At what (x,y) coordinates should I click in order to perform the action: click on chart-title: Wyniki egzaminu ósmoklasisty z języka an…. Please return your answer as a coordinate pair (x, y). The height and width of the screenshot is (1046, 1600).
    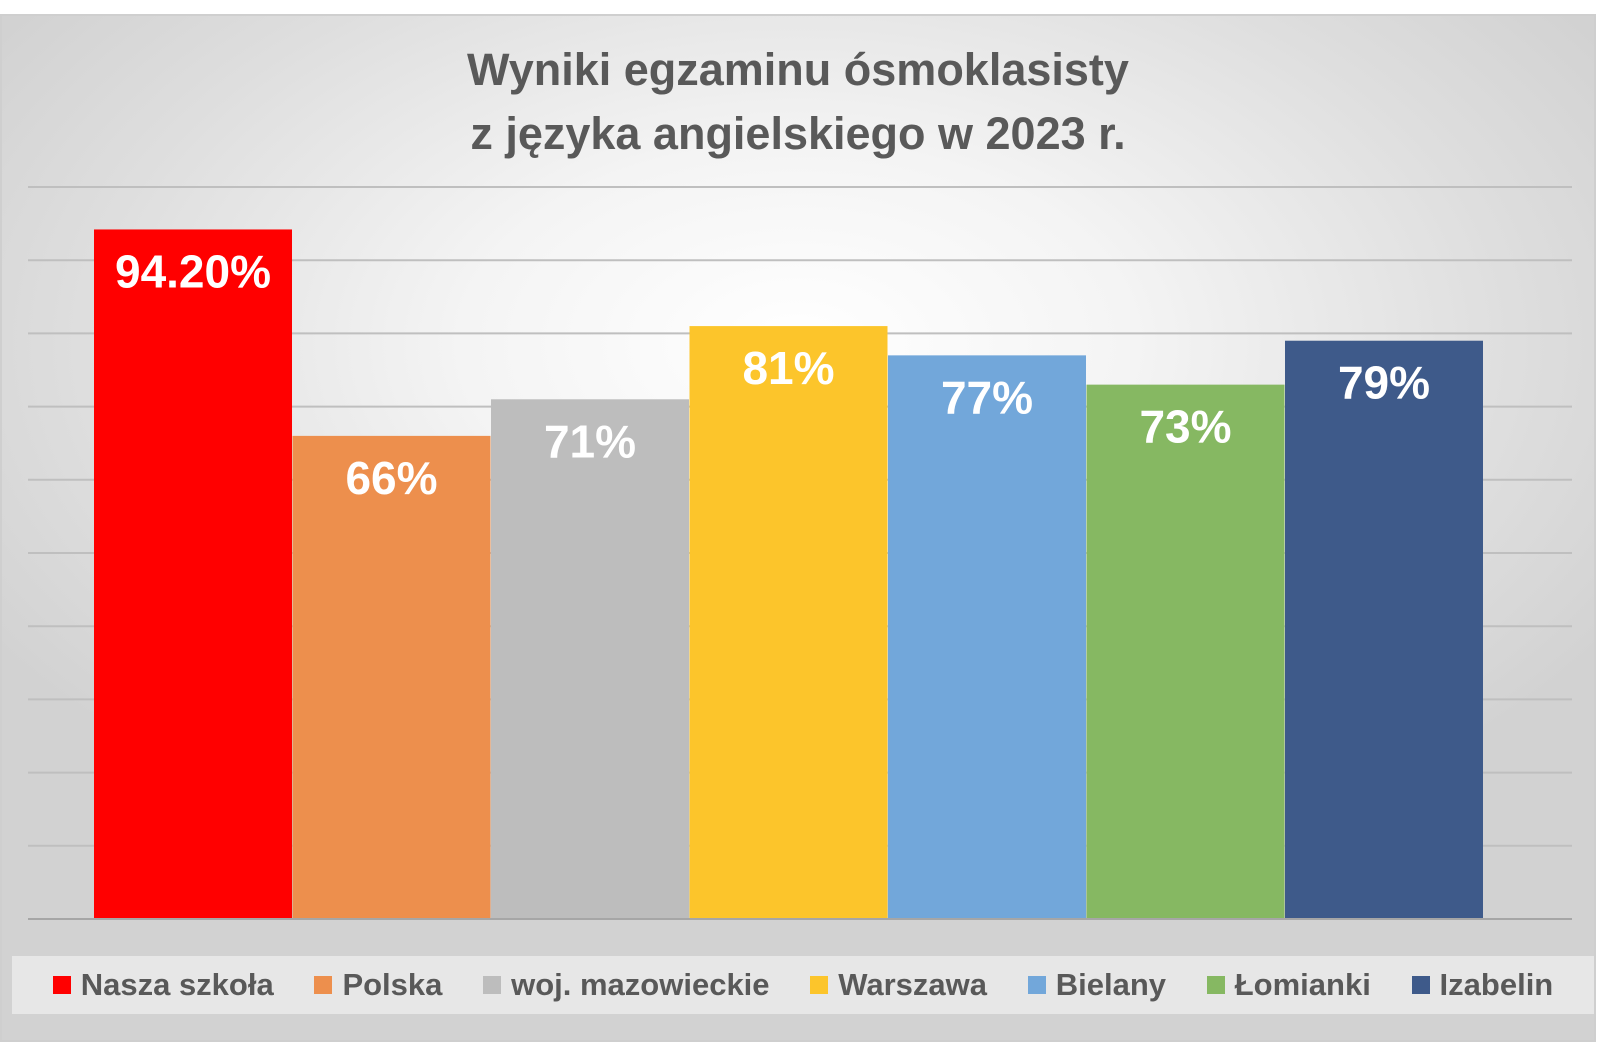
    Looking at the image, I should click on (798, 102).